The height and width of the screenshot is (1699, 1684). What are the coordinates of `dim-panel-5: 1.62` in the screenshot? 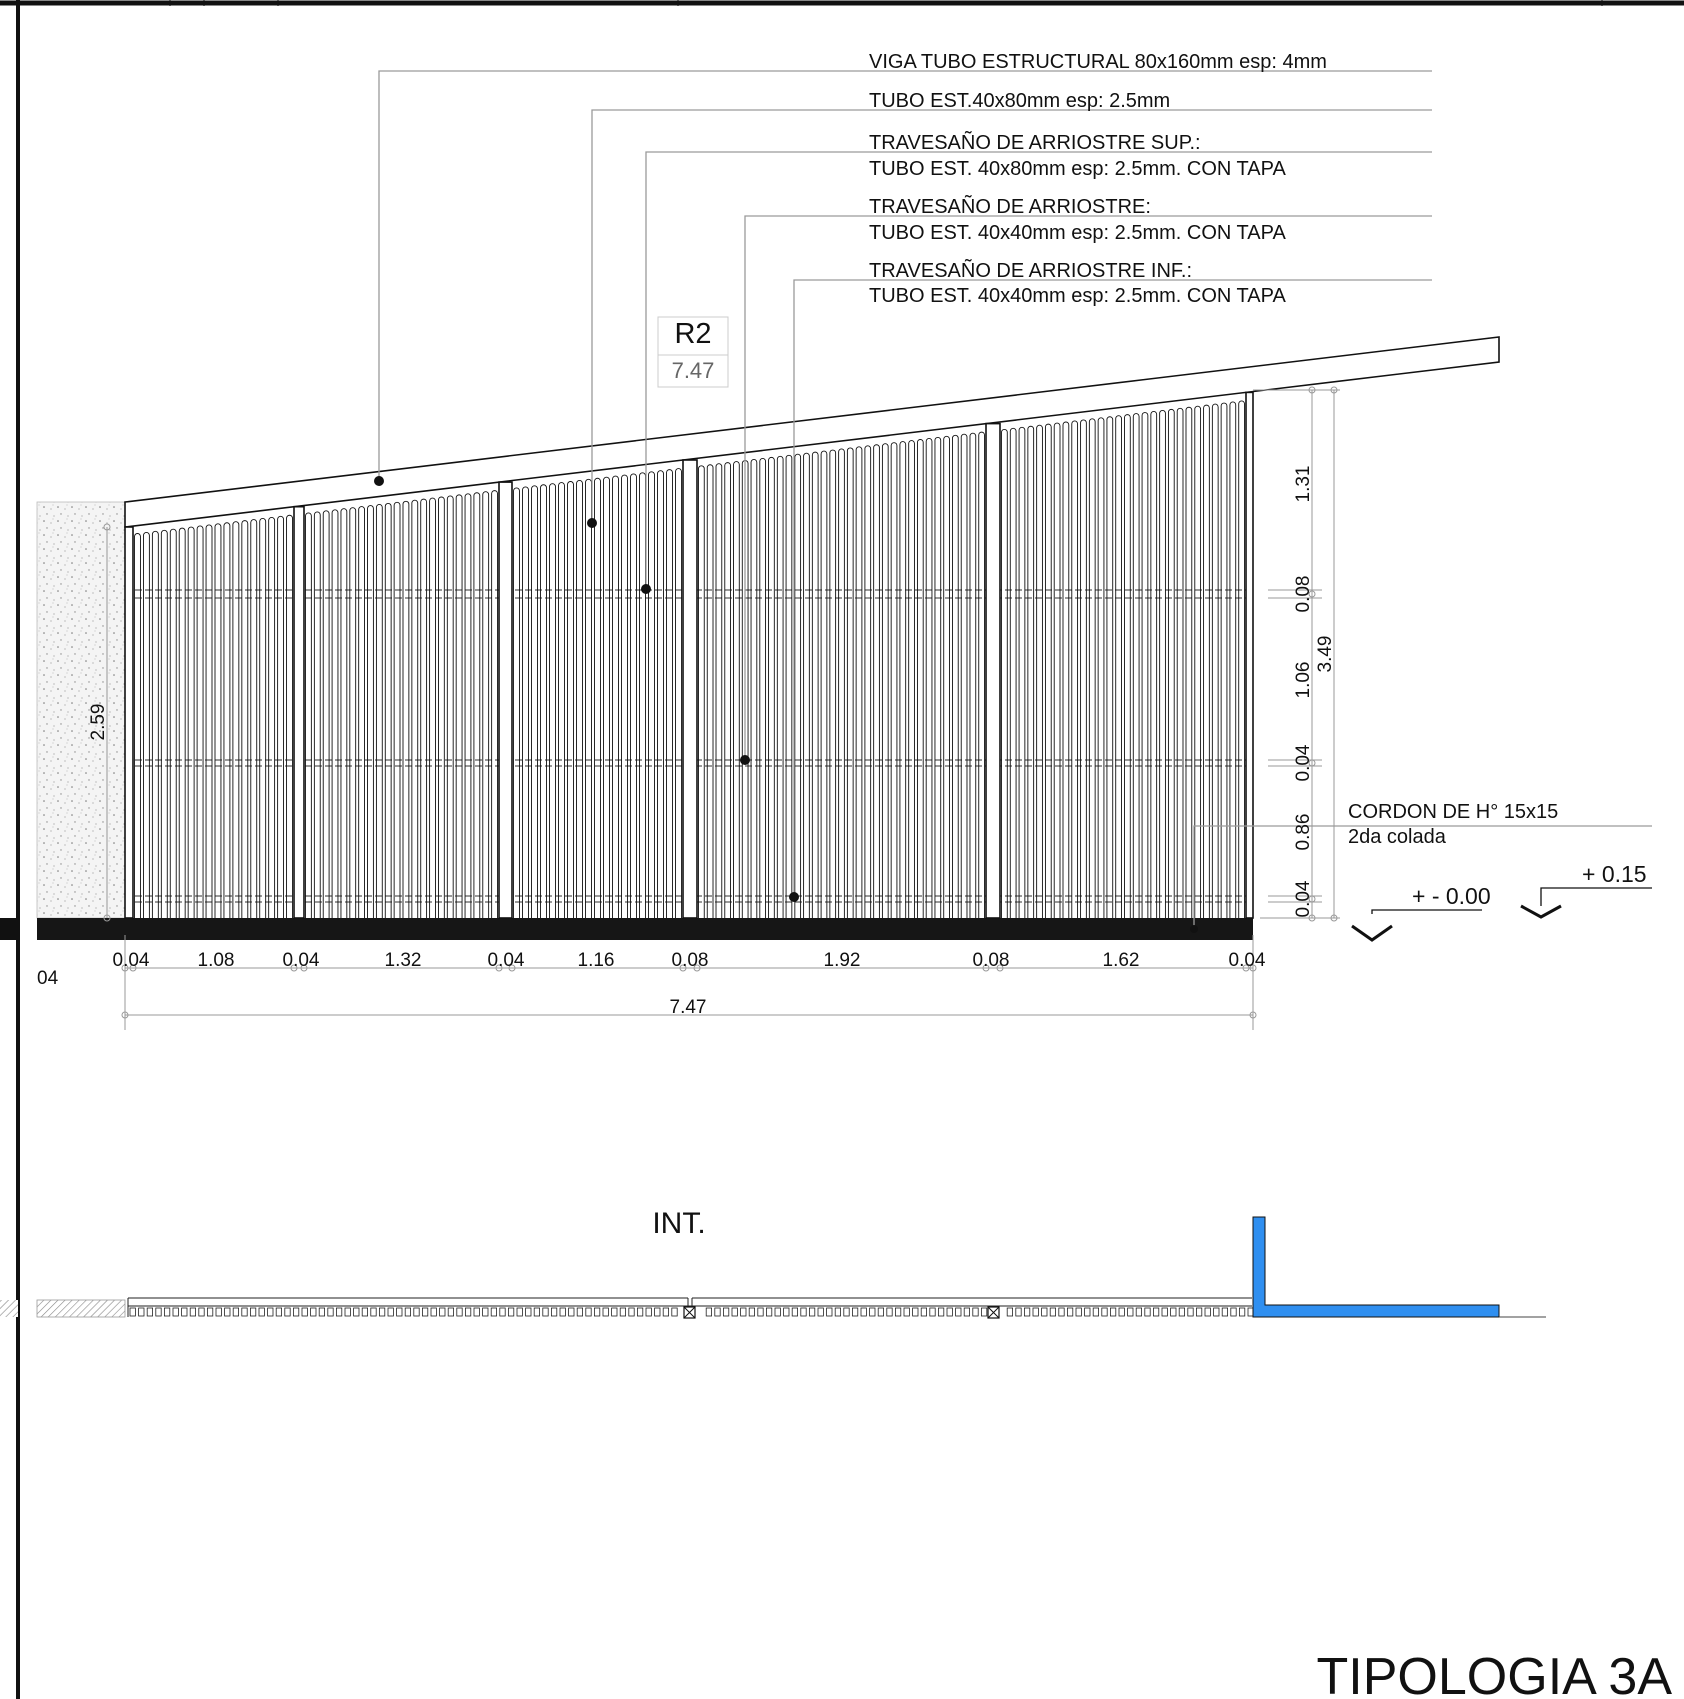 It's located at (1121, 960).